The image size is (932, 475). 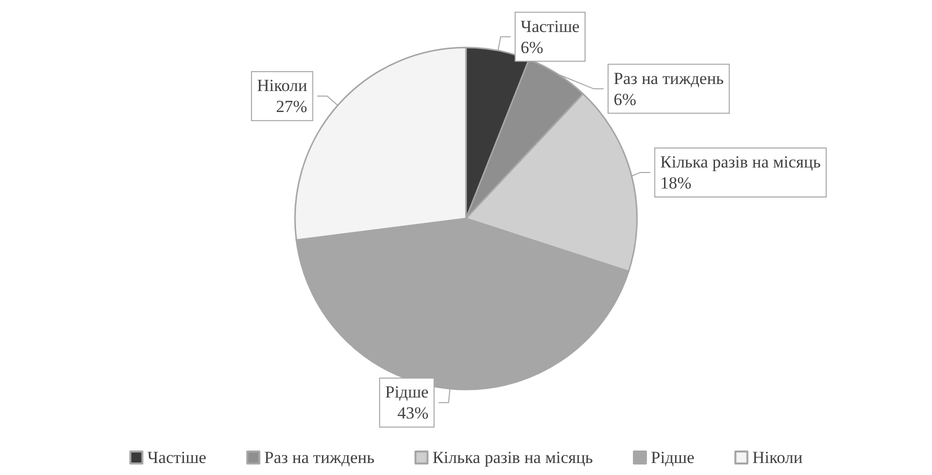 What do you see at coordinates (407, 392) in the screenshot?
I see `slice-label: Рідше` at bounding box center [407, 392].